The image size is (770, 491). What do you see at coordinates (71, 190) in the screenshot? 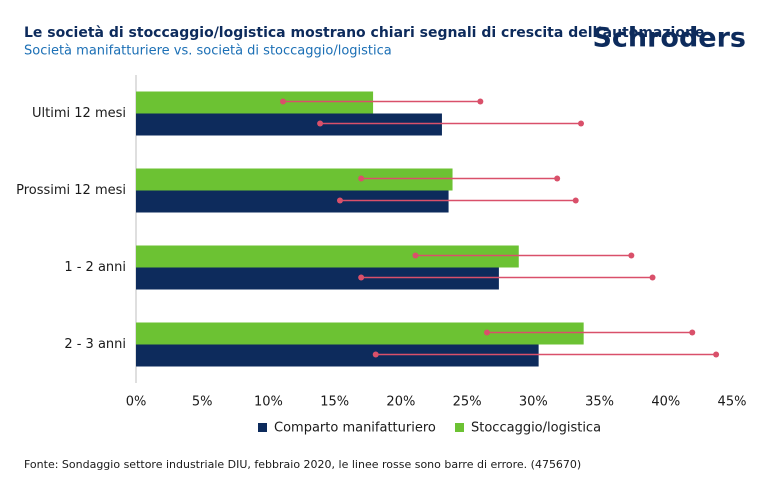
I see `y-tick-label: Prossimi 12 mesi` at bounding box center [71, 190].